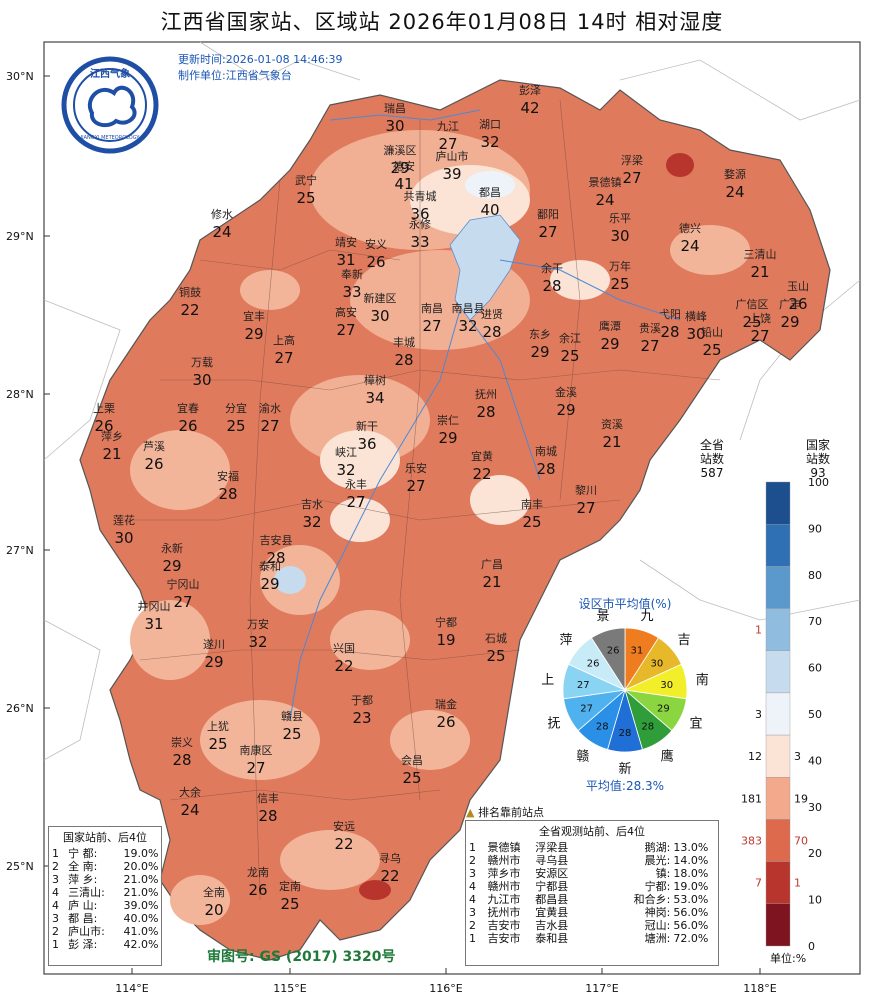 This screenshot has width=884, height=1000. I want to click on station-value: 36, so click(366, 444).